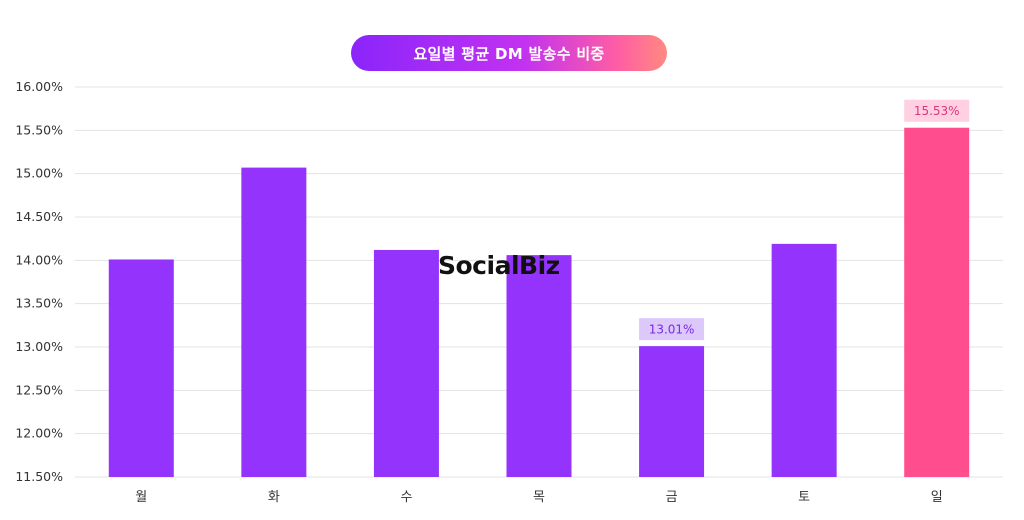 The height and width of the screenshot is (520, 1024). Describe the element at coordinates (39, 173) in the screenshot. I see `y-tick-label: 15.00%` at that location.